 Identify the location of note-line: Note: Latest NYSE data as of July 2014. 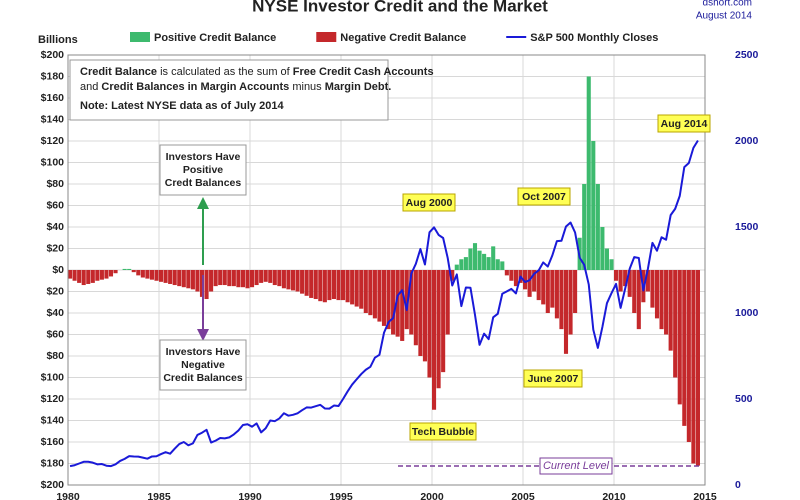
(182, 106).